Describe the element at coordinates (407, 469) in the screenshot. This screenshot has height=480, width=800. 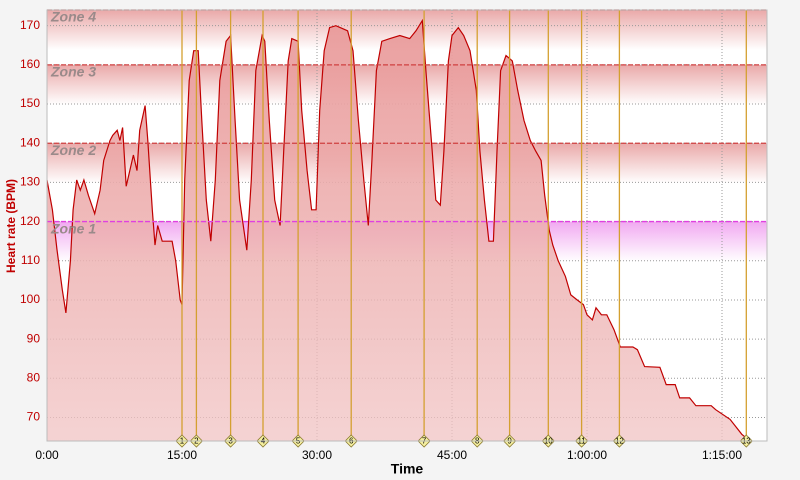
I see `x-axis-label: Time` at that location.